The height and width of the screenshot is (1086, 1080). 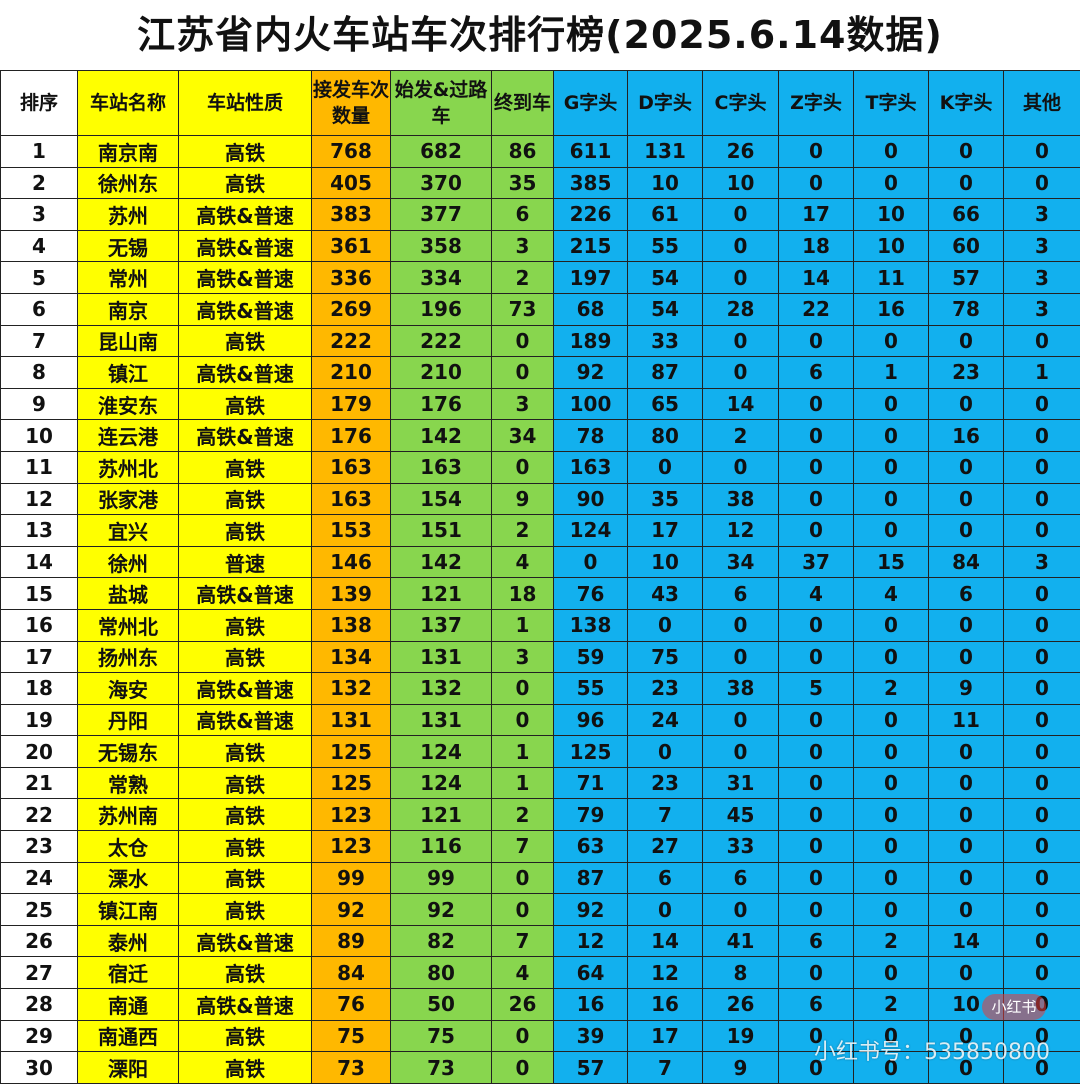 I want to click on cell-k: 78, so click(x=966, y=309).